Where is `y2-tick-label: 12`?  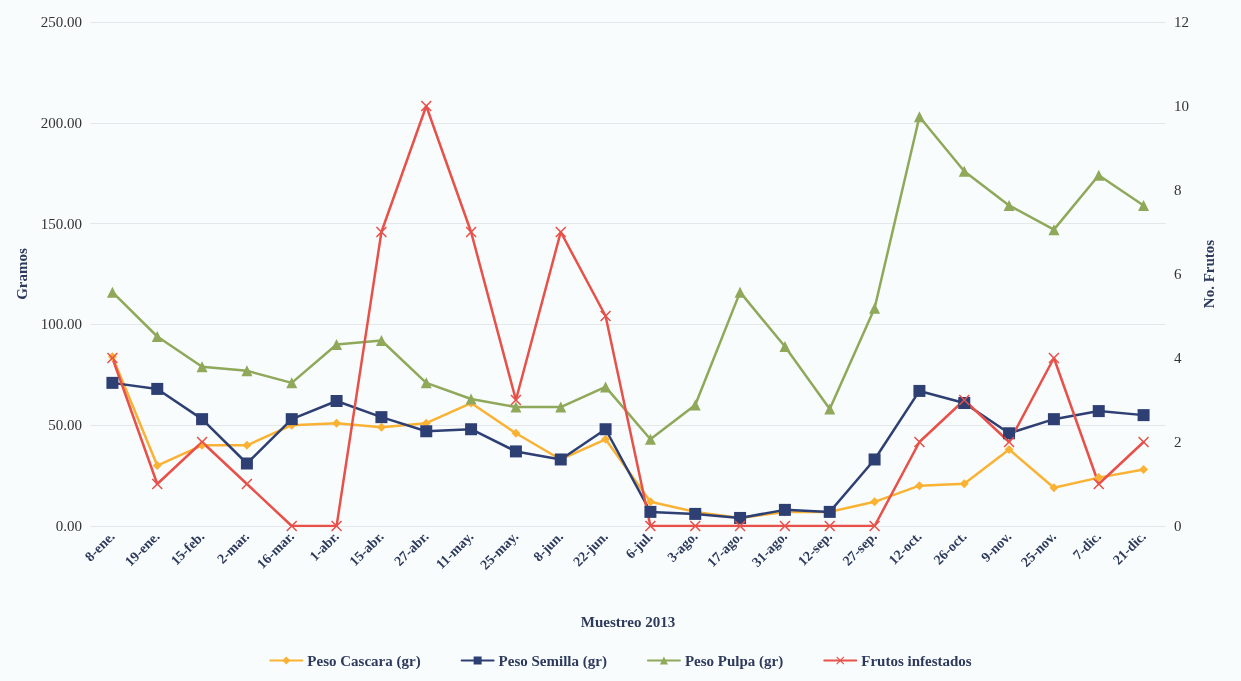 y2-tick-label: 12 is located at coordinates (1181, 22).